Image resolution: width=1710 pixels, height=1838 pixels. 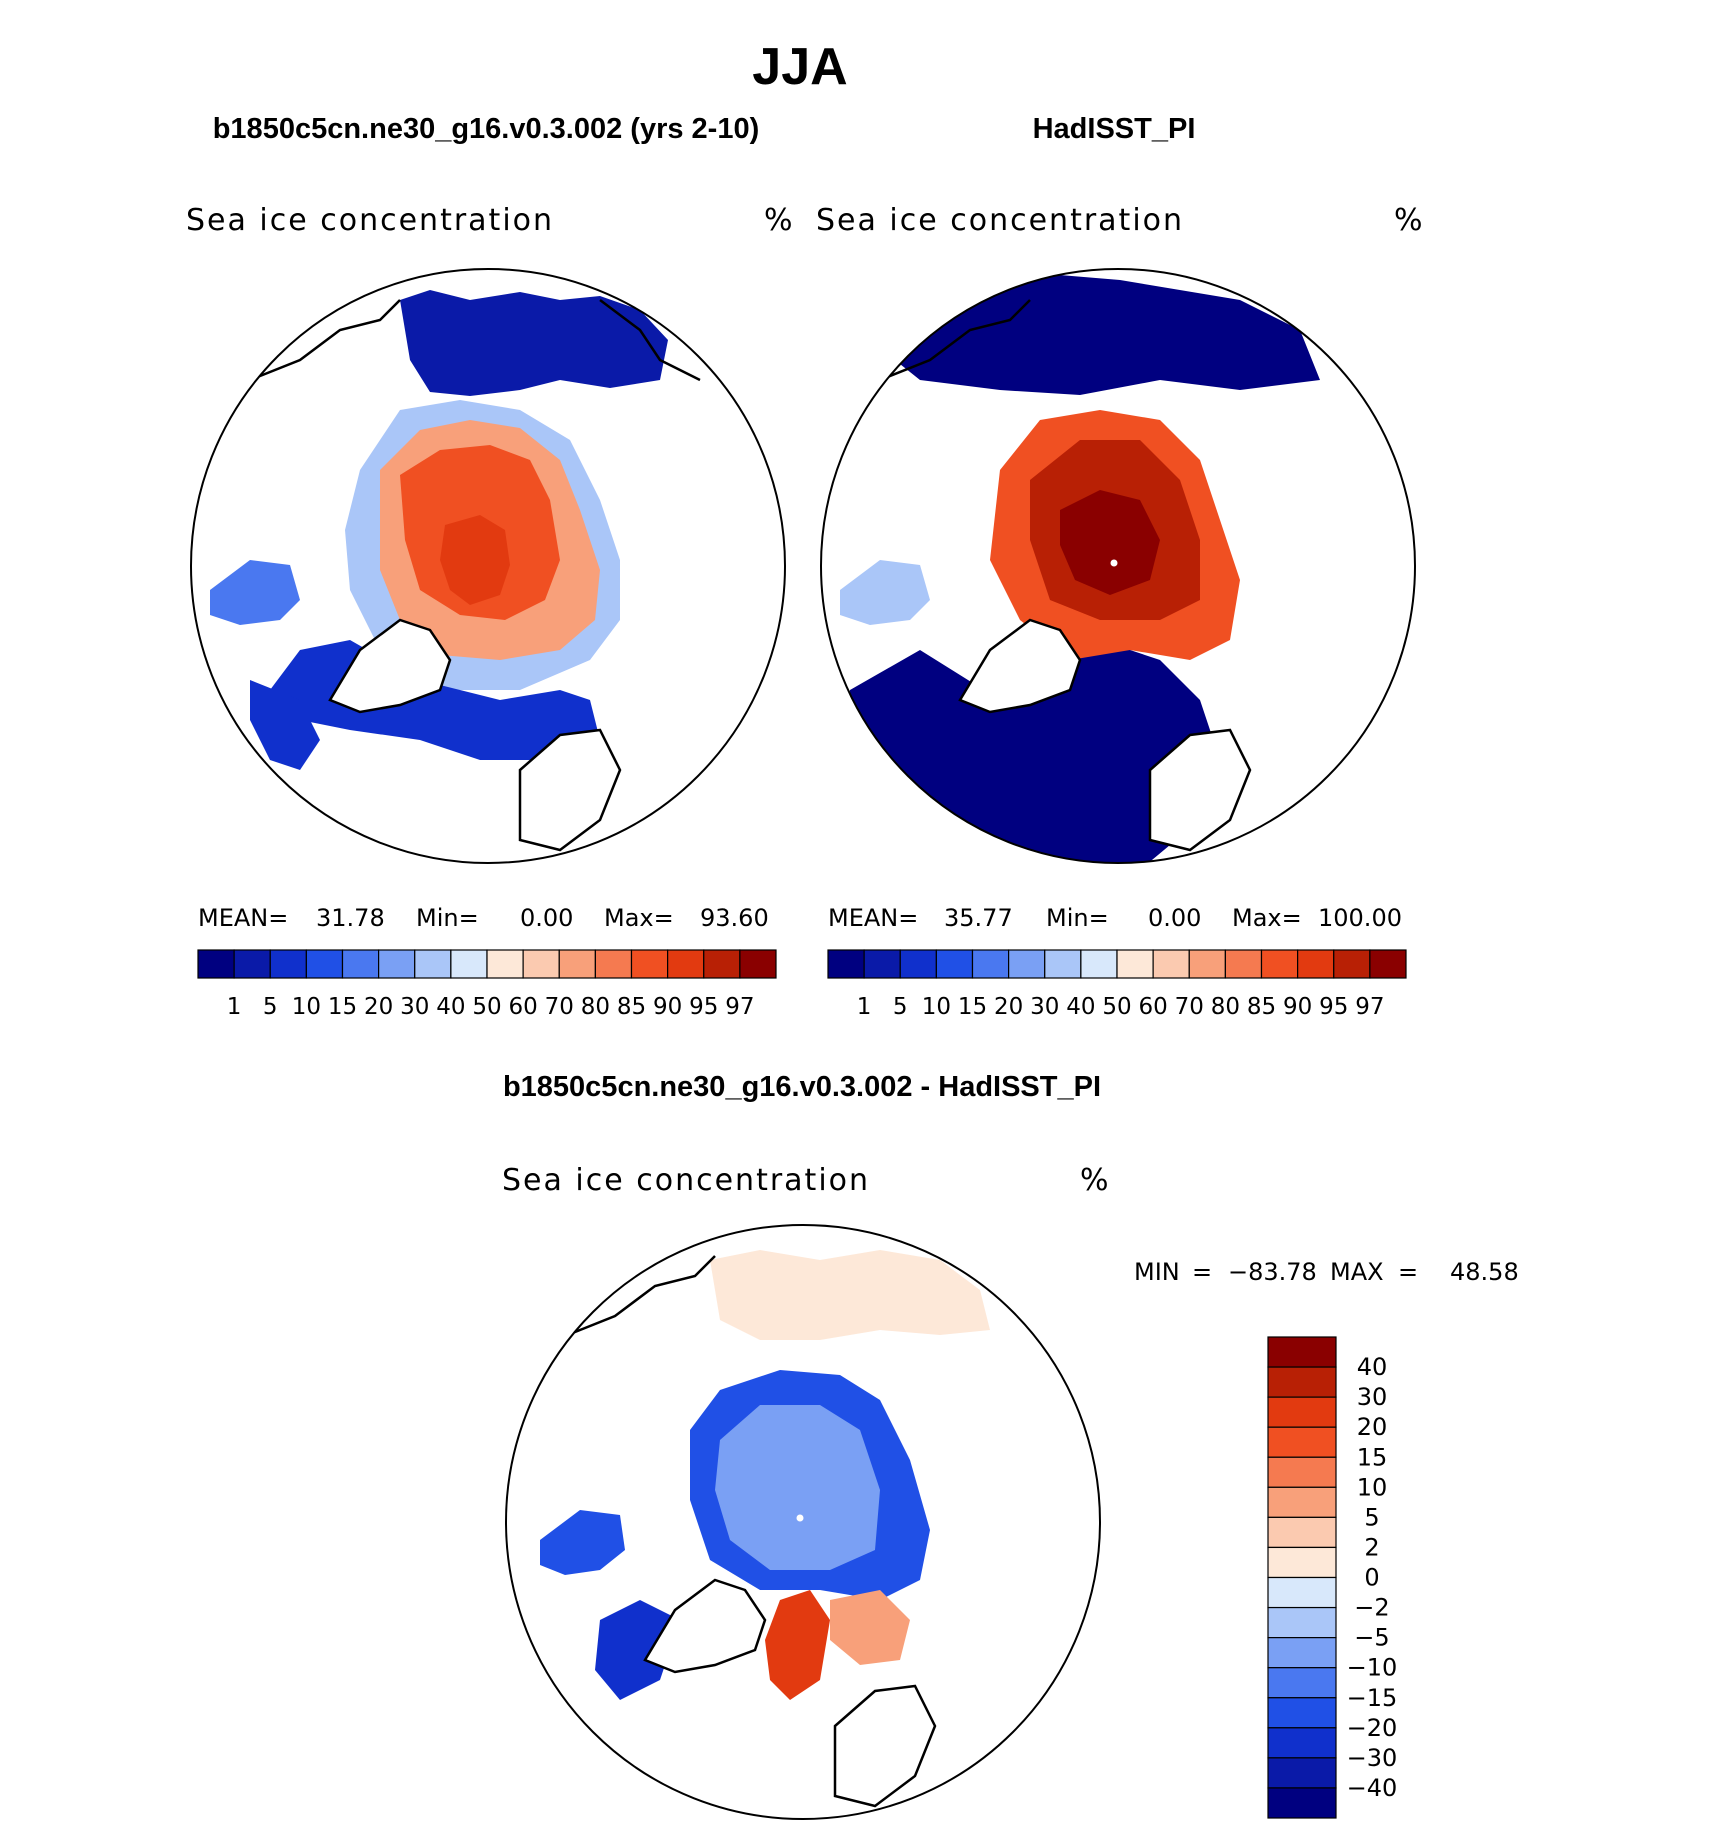 What do you see at coordinates (1372, 1457) in the screenshot?
I see `difference-colorbar-tick-label: 15` at bounding box center [1372, 1457].